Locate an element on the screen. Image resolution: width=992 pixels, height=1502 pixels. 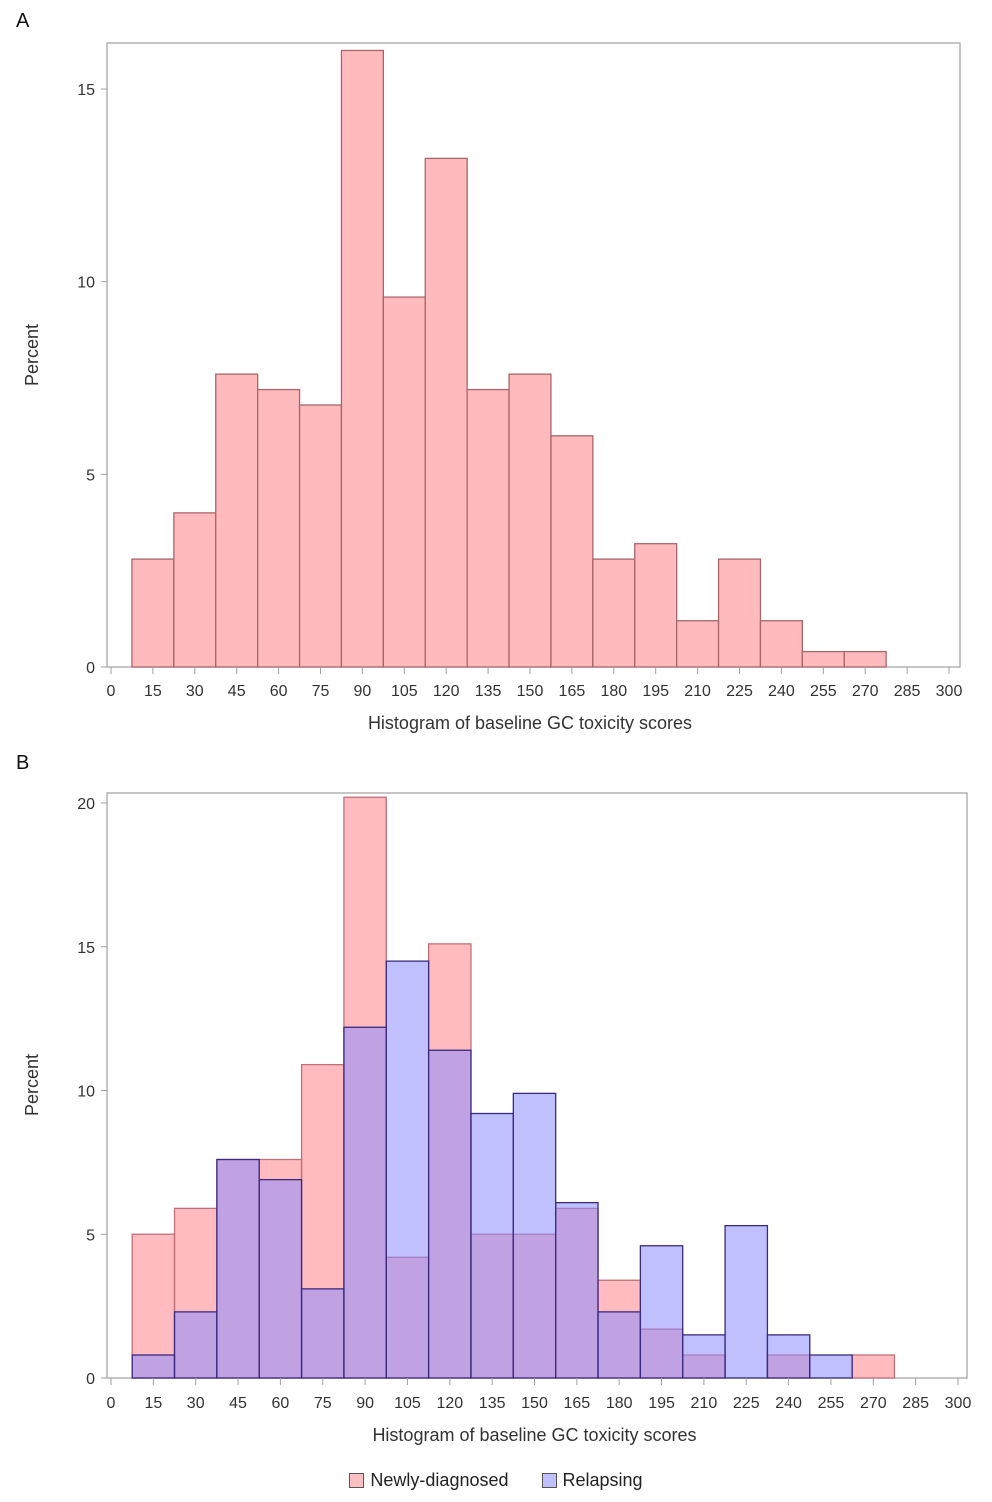
legend-label-relapsing: Relapsing is located at coordinates (602, 1480).